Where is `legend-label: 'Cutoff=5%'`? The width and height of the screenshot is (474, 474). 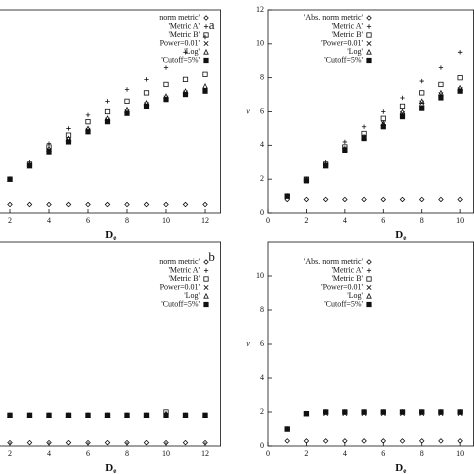 legend-label: 'Cutoff=5%' is located at coordinates (343, 303).